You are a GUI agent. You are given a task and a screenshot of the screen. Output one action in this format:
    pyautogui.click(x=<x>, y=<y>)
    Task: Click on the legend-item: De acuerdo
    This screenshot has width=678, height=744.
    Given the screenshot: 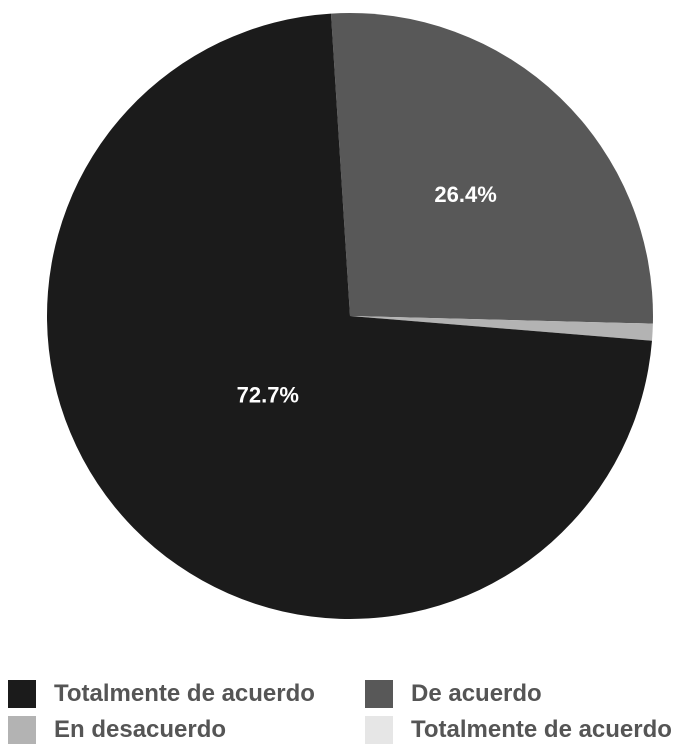 What is the action you would take?
    pyautogui.click(x=453, y=694)
    